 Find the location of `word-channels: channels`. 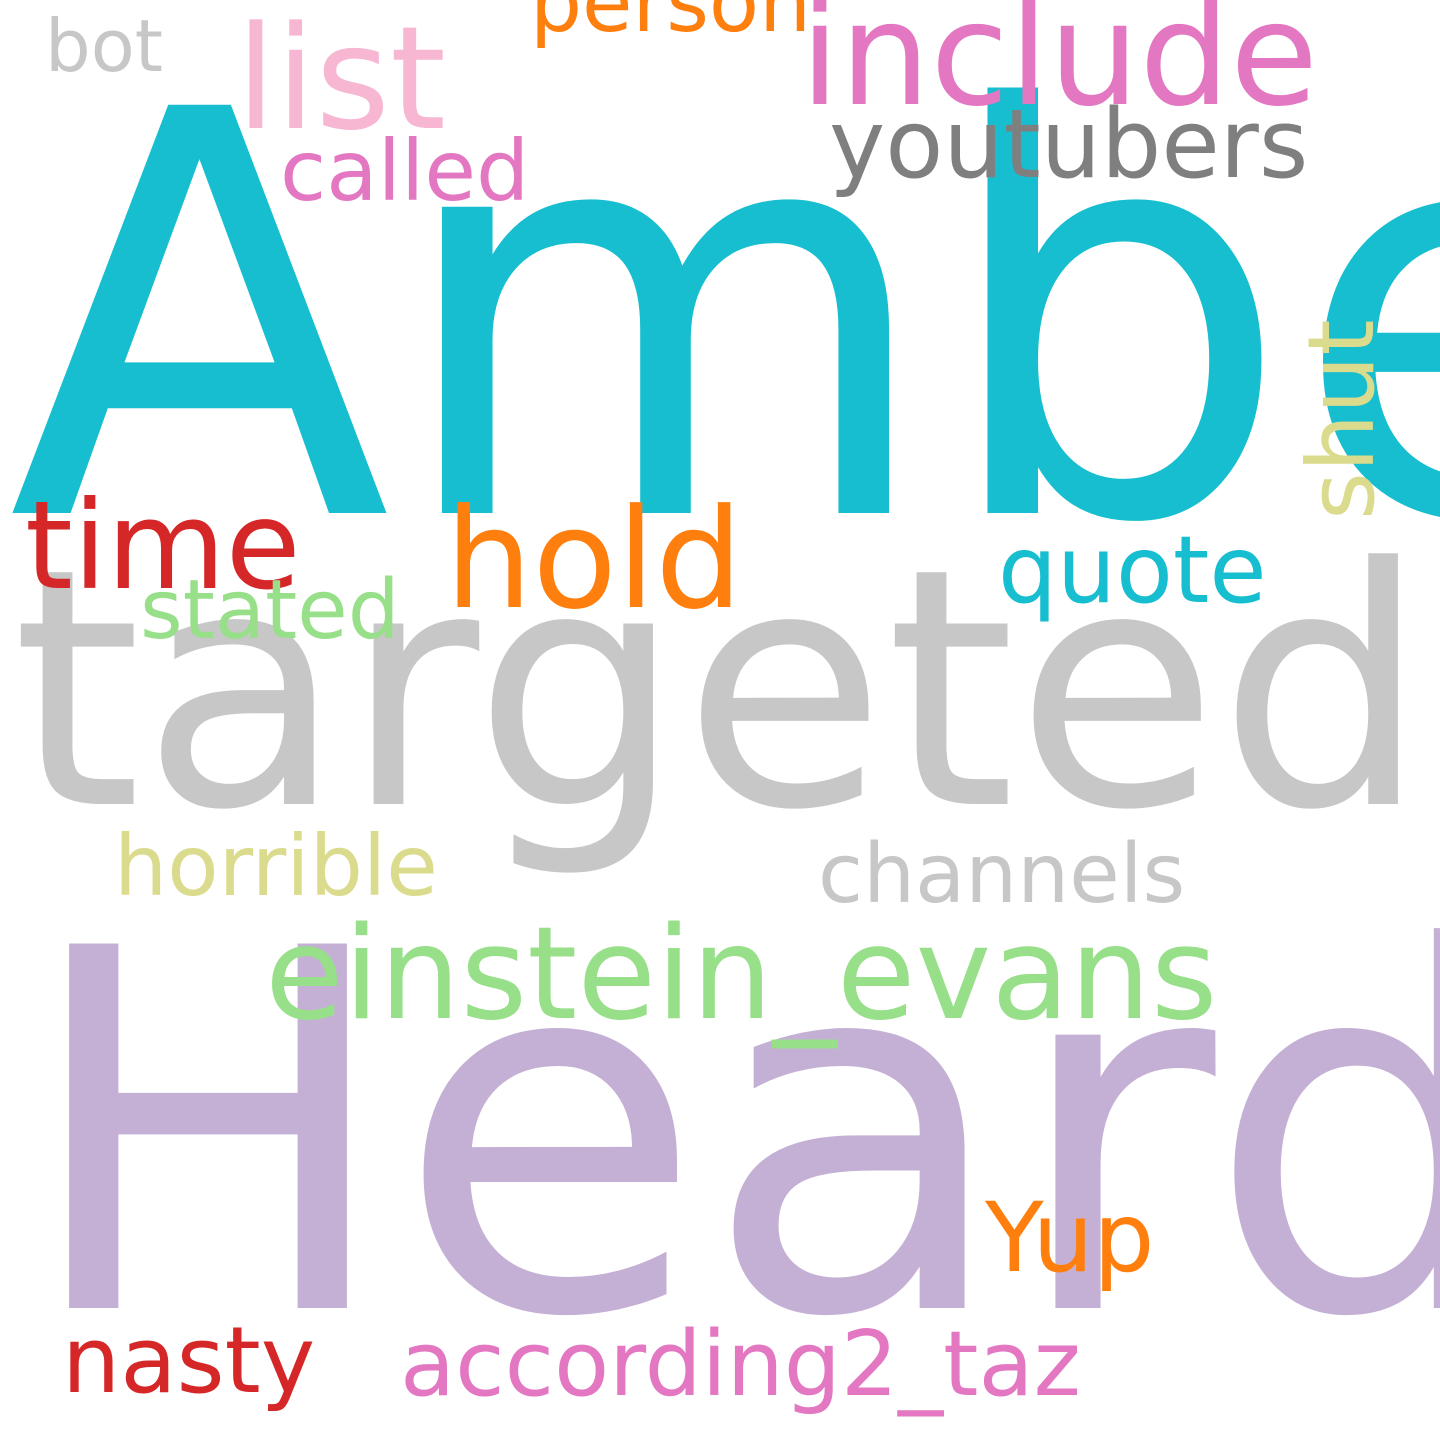

word-channels: channels is located at coordinates (1002, 874).